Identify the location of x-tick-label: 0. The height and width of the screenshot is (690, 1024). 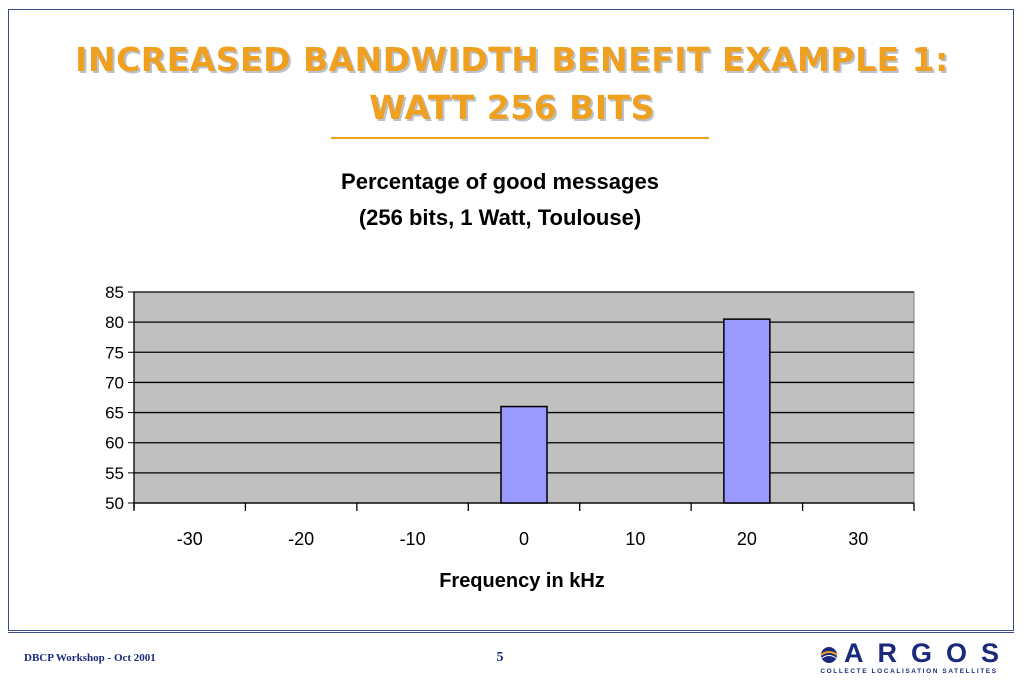
(524, 539).